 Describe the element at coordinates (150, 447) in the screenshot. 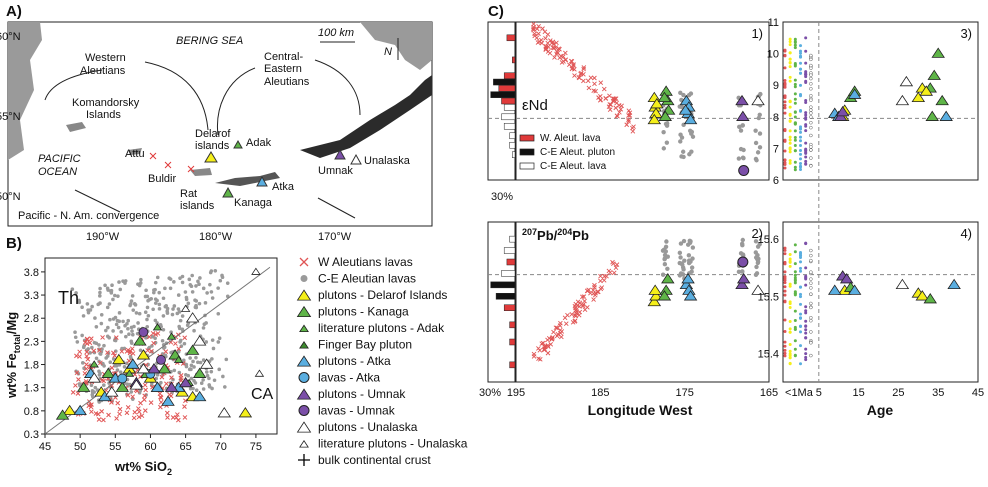

I see `b-xtick-label: 60` at that location.